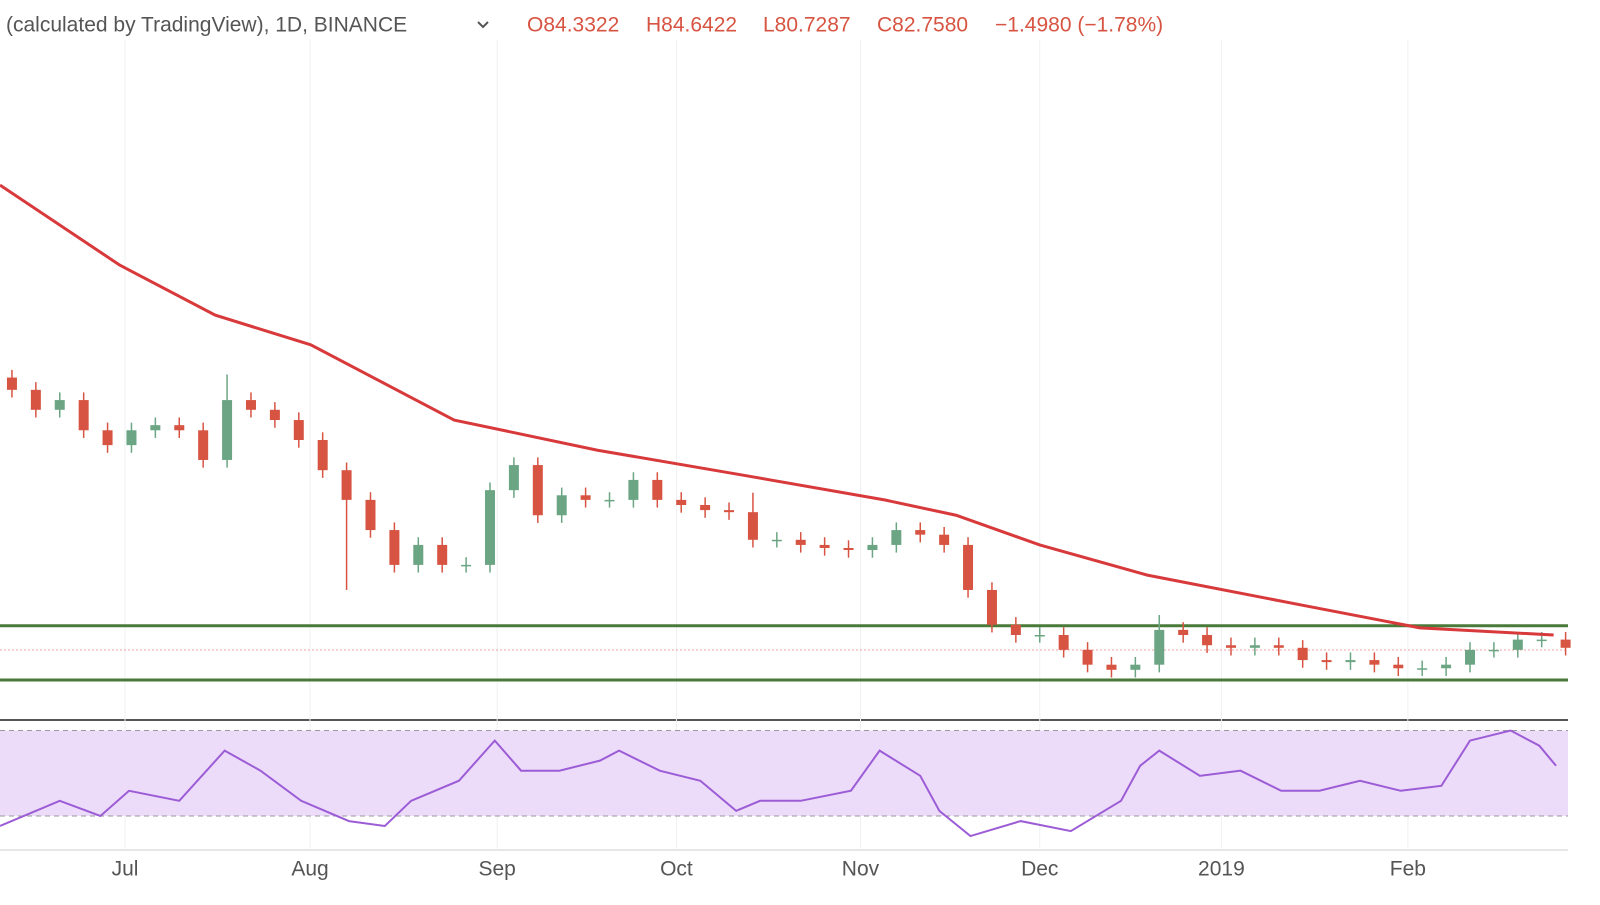 This screenshot has width=1600, height=905. I want to click on dropdown-icon, so click(483, 25).